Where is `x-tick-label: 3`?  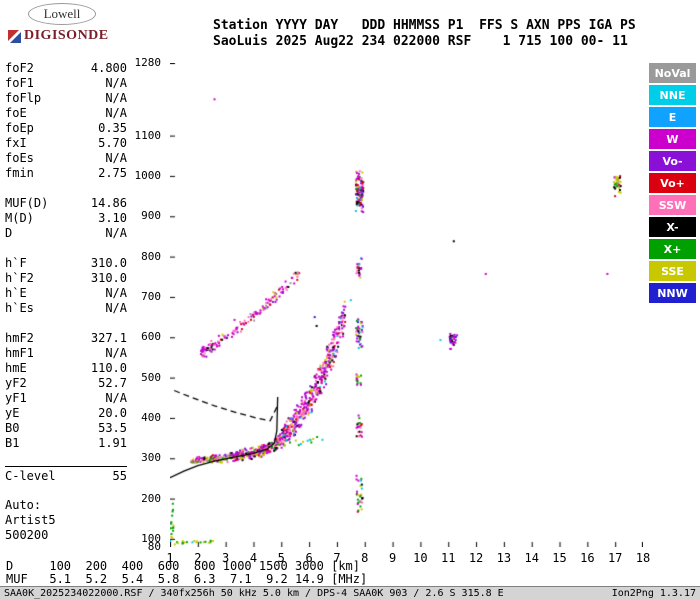
x-tick-label: 3 is located at coordinates (226, 558).